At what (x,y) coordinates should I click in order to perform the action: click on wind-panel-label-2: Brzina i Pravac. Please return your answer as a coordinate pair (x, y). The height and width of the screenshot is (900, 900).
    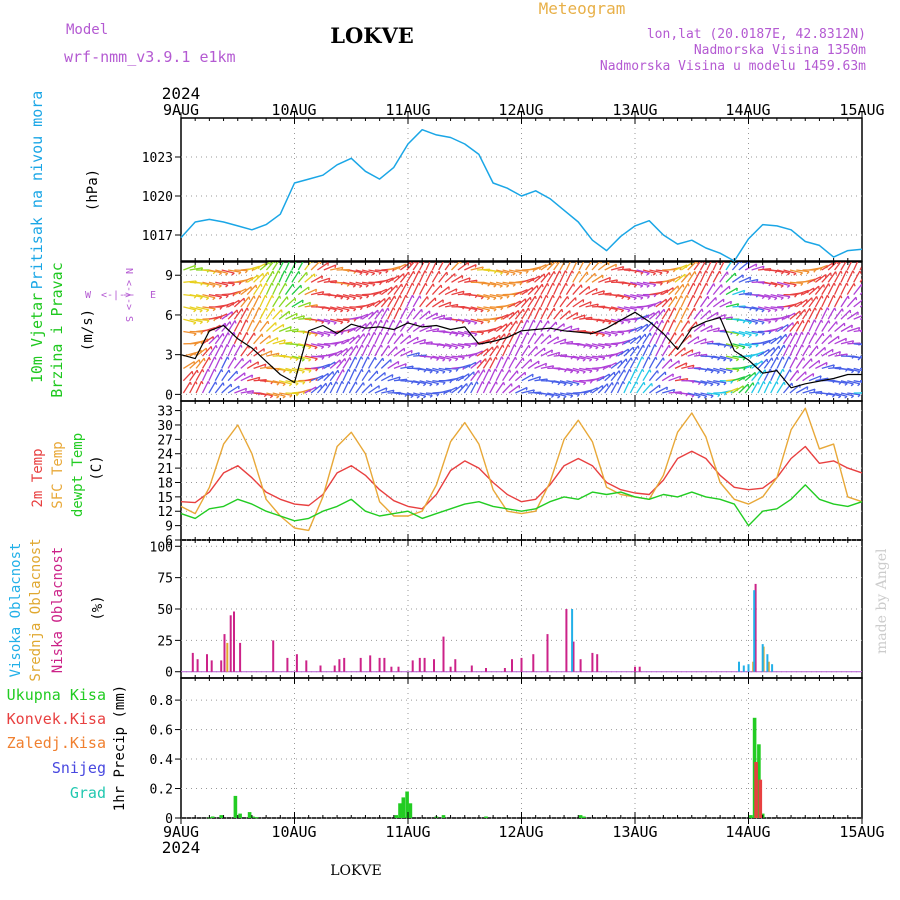
    Looking at the image, I should click on (57, 329).